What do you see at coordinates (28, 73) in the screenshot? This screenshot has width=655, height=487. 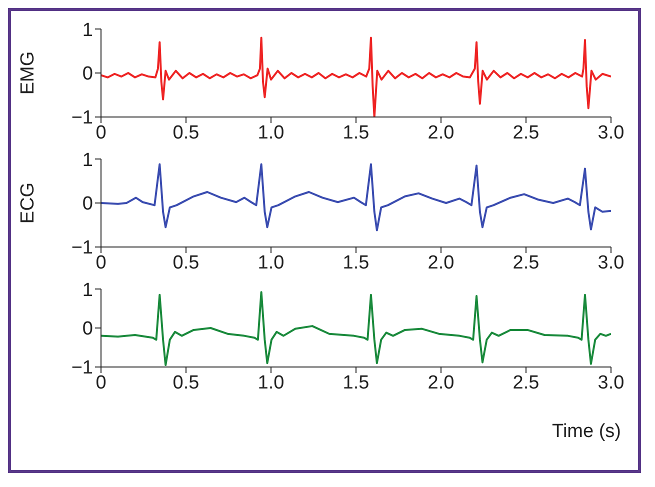 I see `y-axis-title: EMG` at bounding box center [28, 73].